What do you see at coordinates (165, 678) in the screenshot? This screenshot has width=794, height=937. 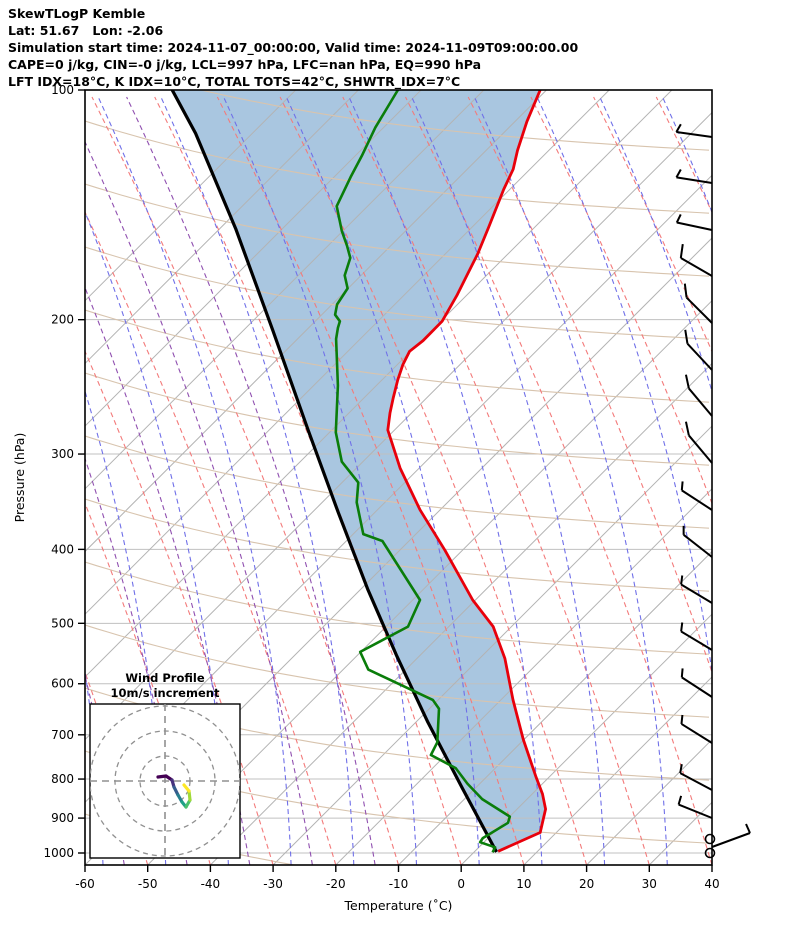 I see `inset-title-line1: Wind Profile` at bounding box center [165, 678].